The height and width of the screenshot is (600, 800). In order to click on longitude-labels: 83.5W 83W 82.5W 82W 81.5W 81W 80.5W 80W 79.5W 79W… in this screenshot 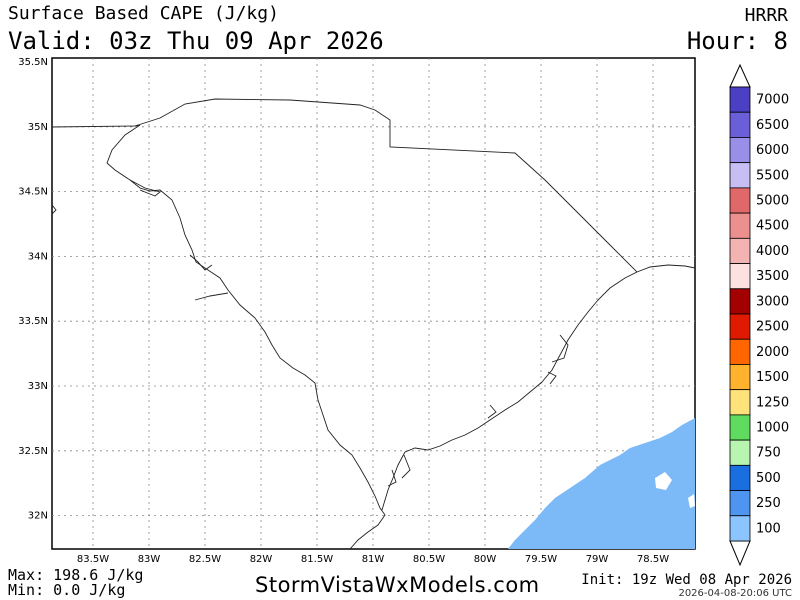, I will do `click(373, 559)`.